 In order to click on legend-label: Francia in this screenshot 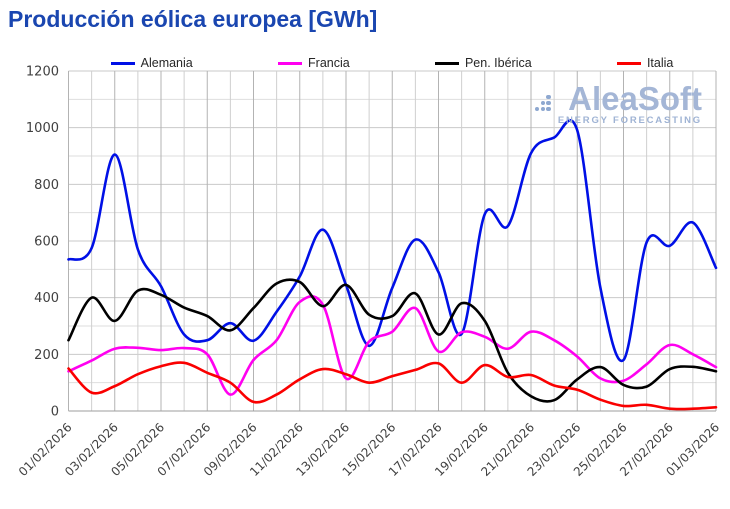, I will do `click(329, 63)`.